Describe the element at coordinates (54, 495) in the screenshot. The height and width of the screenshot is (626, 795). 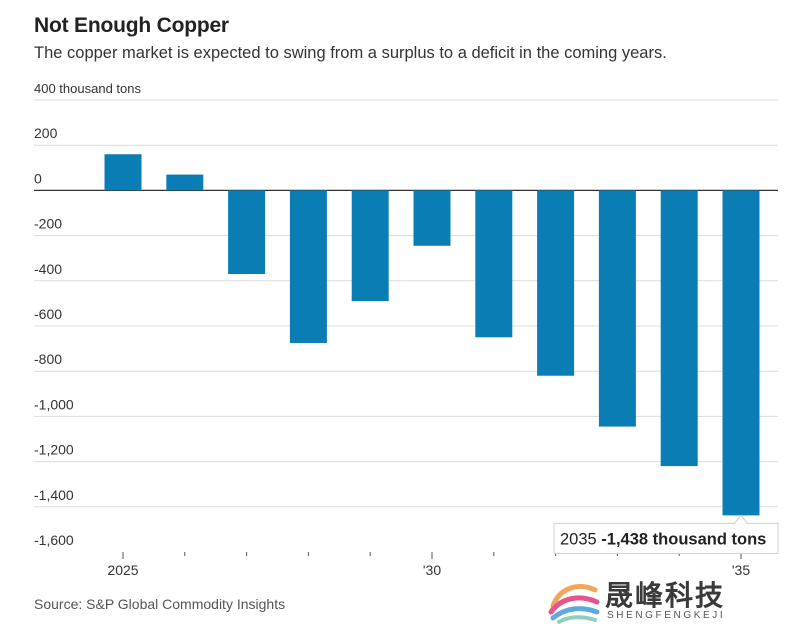
I see `y-tick-label: -1,400` at that location.